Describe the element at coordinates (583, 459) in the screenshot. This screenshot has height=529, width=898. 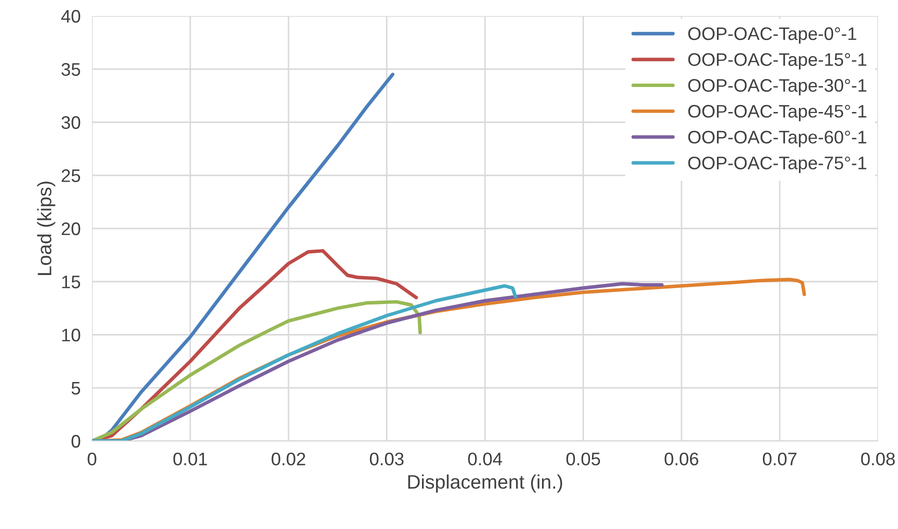
I see `x-tick-label: 0.05` at that location.